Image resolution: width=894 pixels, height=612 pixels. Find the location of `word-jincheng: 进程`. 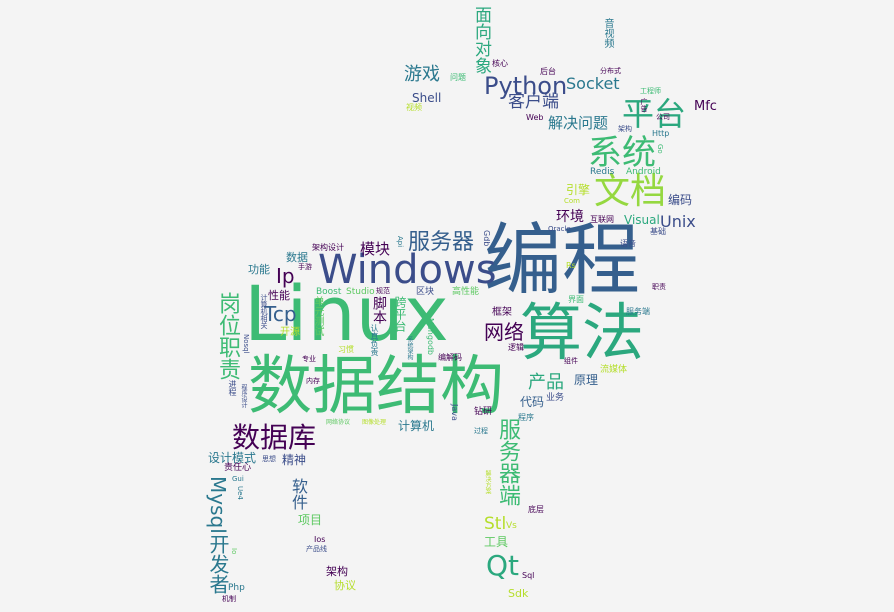

word-jincheng: 进程 is located at coordinates (232, 388).